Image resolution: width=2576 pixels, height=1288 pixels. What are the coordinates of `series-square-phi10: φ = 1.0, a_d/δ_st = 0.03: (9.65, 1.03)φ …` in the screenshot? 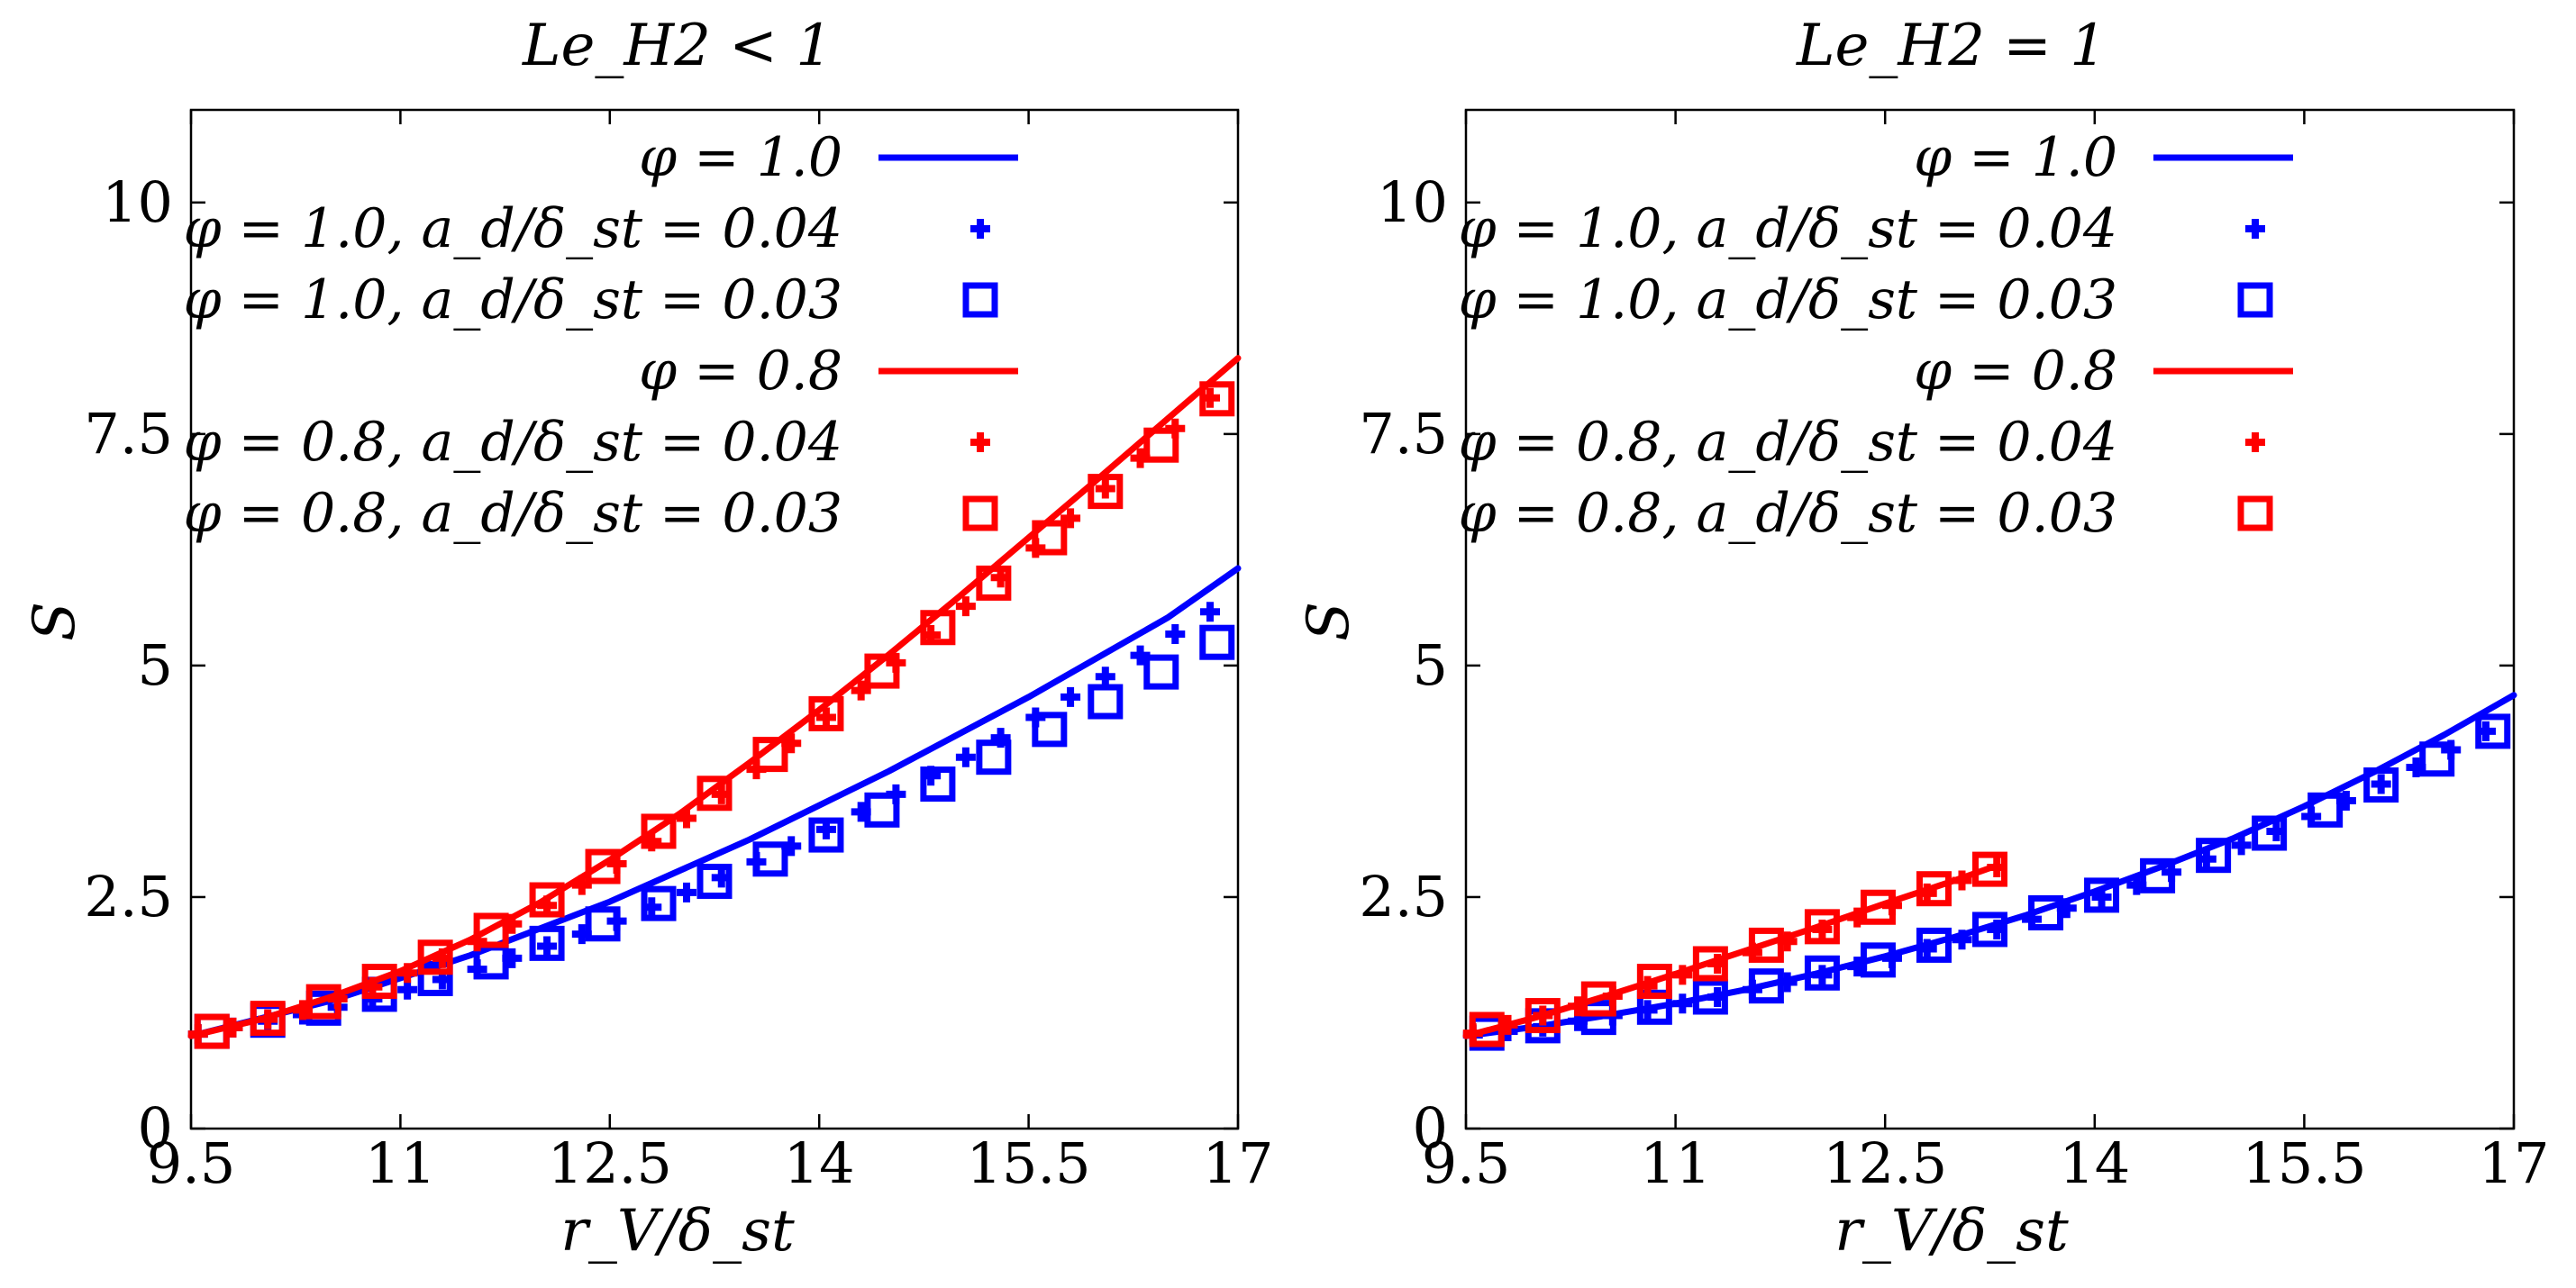 It's located at (1990, 882).